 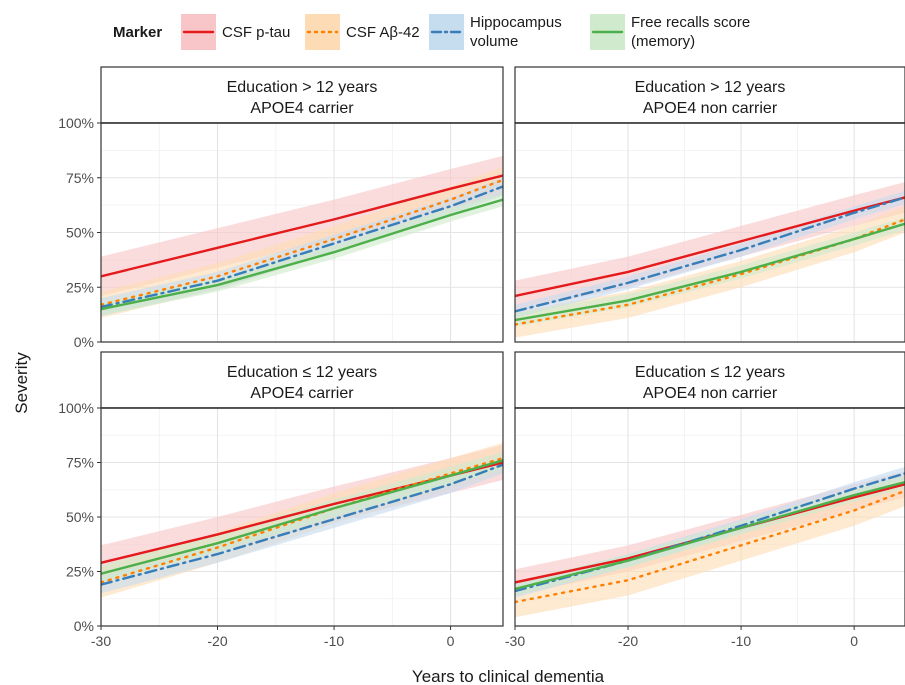 What do you see at coordinates (690, 22) in the screenshot?
I see `legend-label: Free recalls score` at bounding box center [690, 22].